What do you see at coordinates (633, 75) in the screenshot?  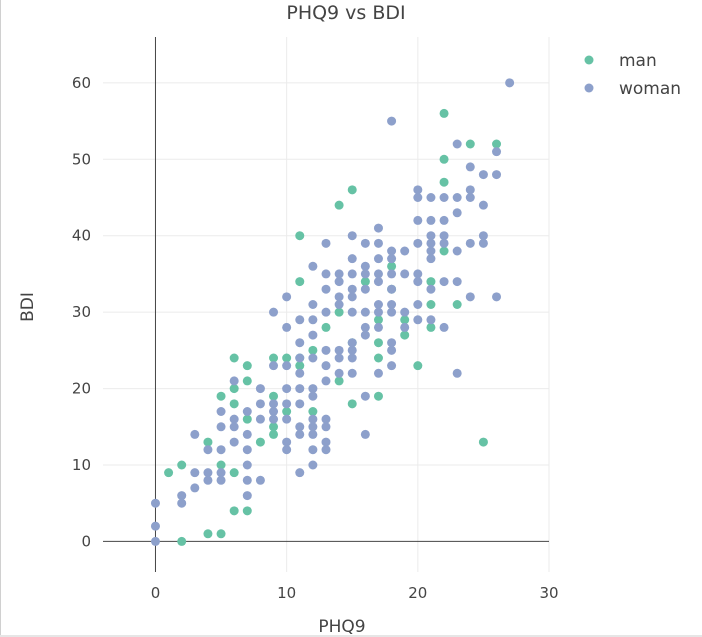 I see `legend: man woman` at bounding box center [633, 75].